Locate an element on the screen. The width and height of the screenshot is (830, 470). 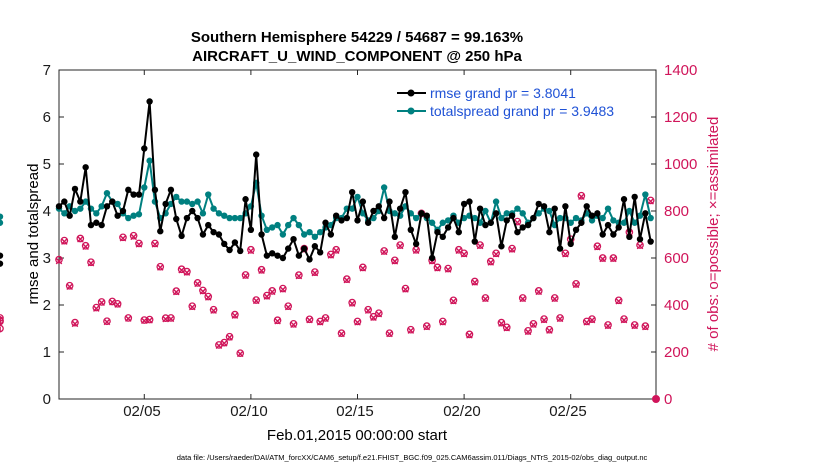
y-axis-label: rmse and totalspread is located at coordinates (33, 234).